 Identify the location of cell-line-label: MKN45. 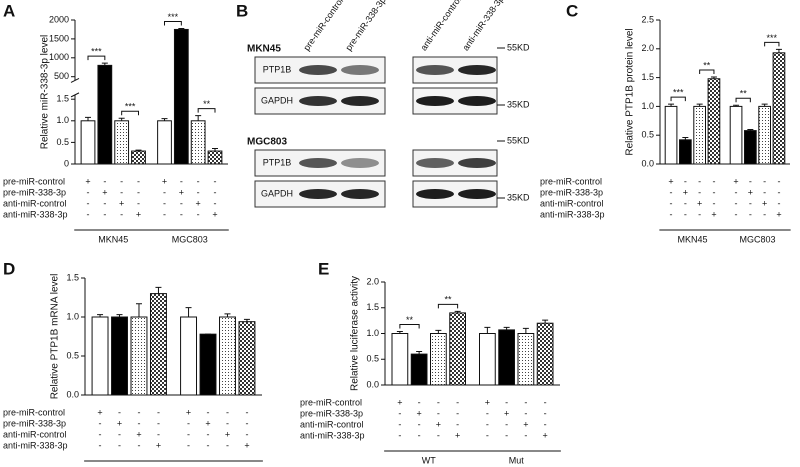
(264, 49).